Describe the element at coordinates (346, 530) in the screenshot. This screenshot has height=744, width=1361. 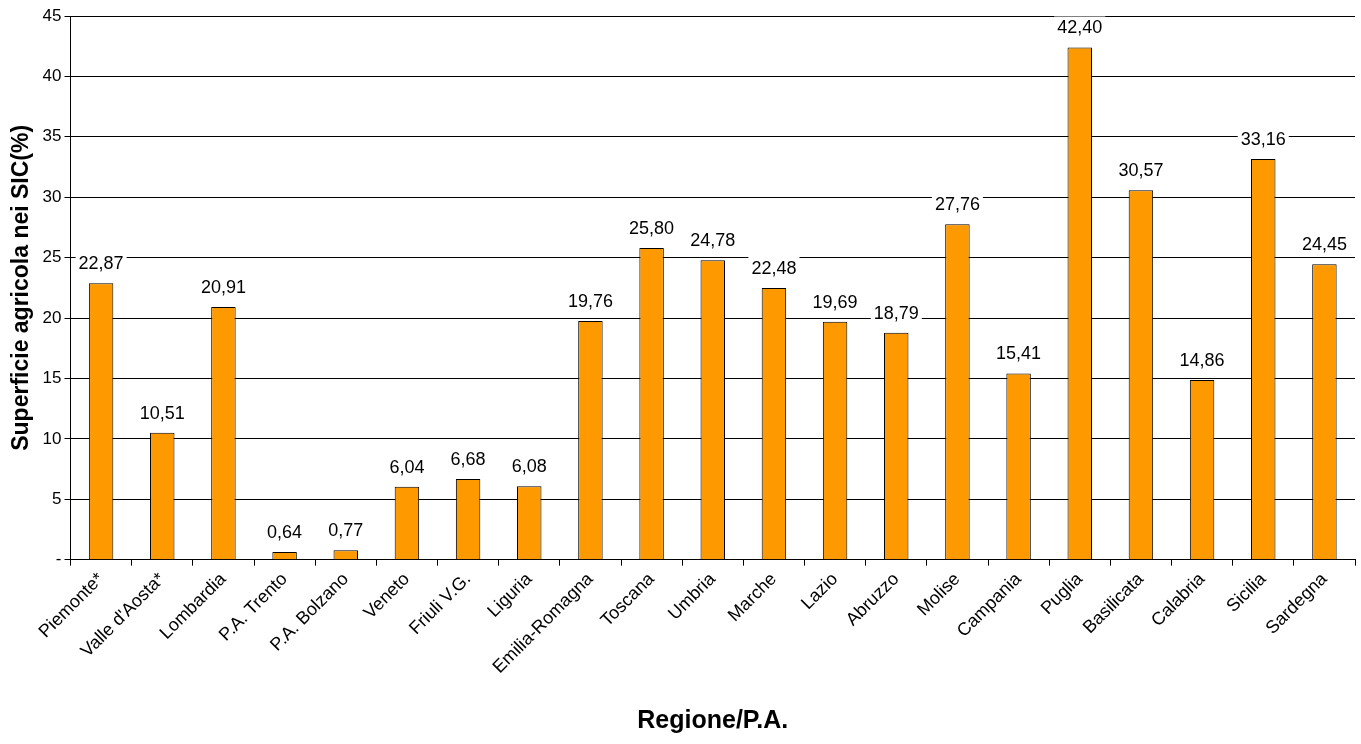
I see `data-label: 0,77` at that location.